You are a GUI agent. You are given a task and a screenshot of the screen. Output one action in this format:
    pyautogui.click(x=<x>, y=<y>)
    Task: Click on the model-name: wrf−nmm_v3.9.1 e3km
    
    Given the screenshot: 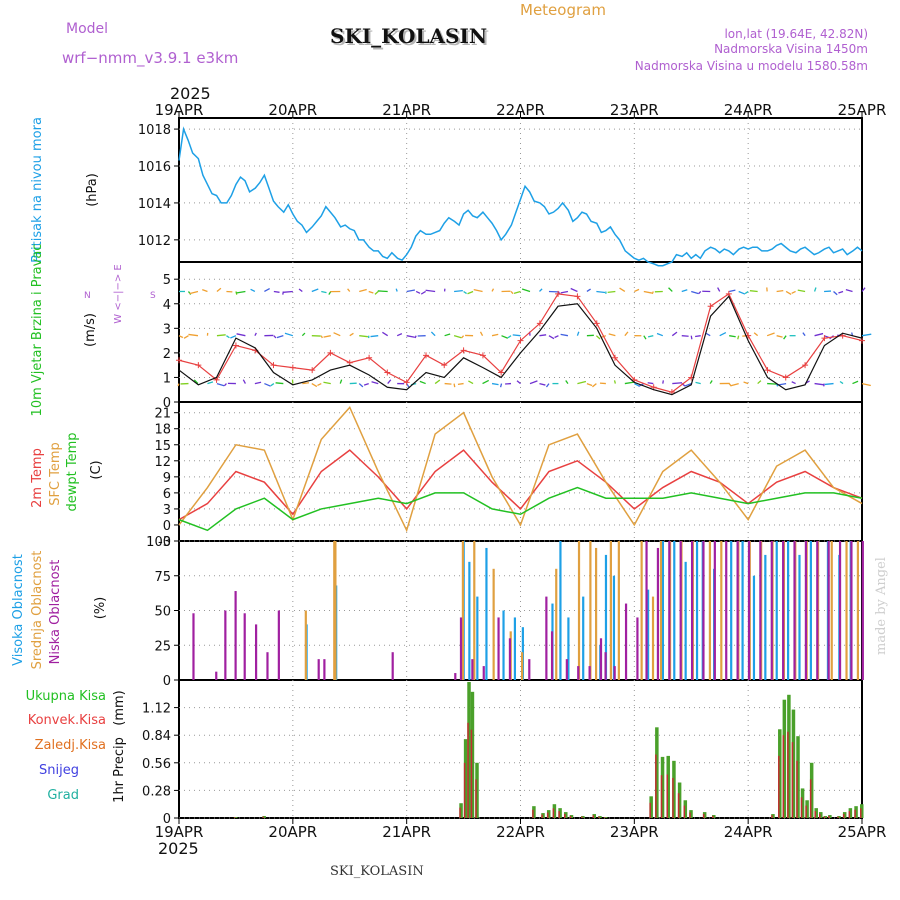 What is the action you would take?
    pyautogui.click(x=150, y=58)
    